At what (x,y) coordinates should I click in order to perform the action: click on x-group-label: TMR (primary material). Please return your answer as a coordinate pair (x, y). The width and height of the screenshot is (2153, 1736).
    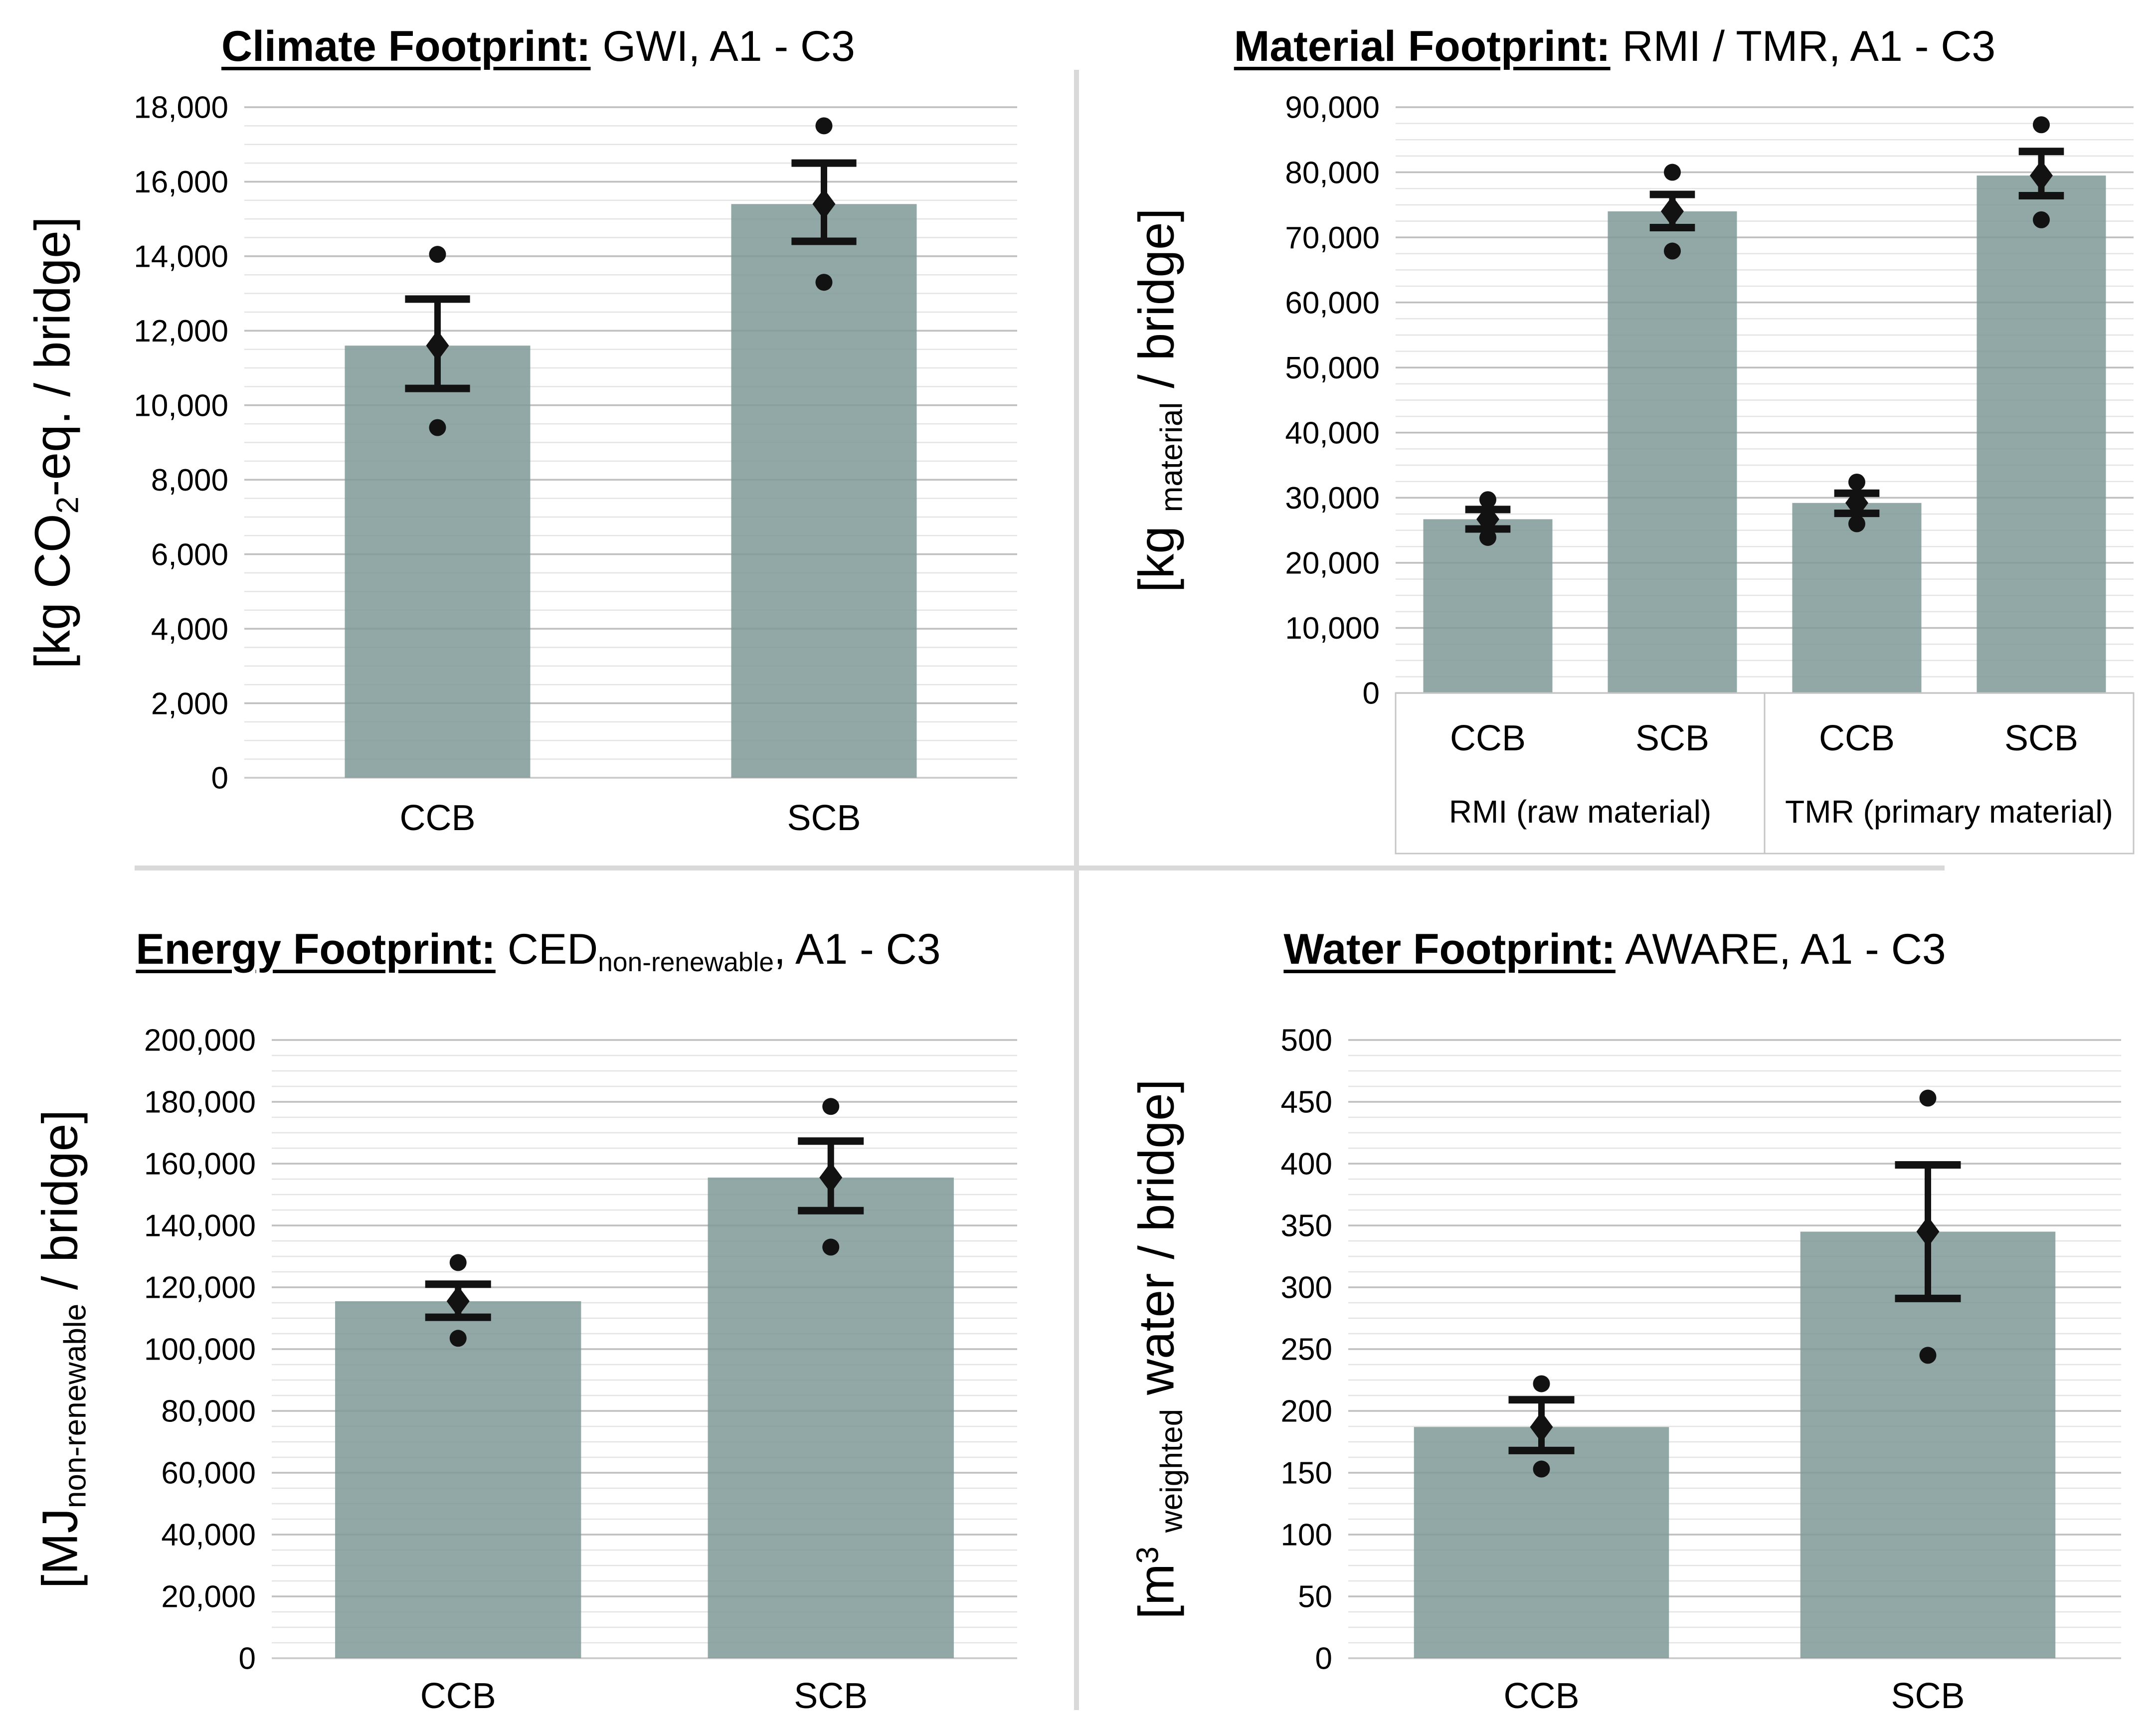
    Looking at the image, I should click on (1949, 812).